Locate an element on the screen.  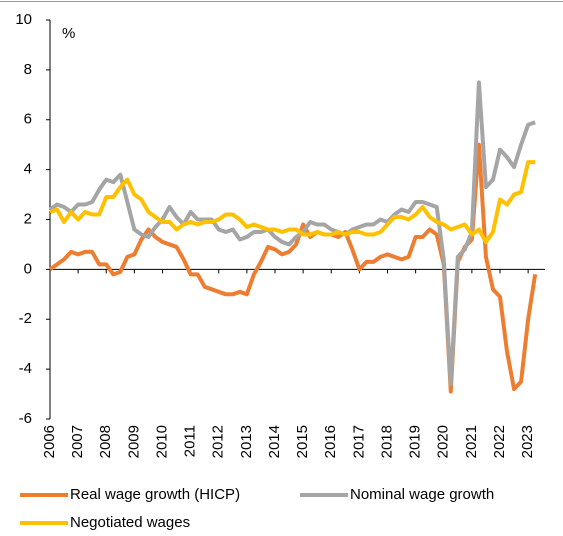
y-tick-label: 10 is located at coordinates (23, 19).